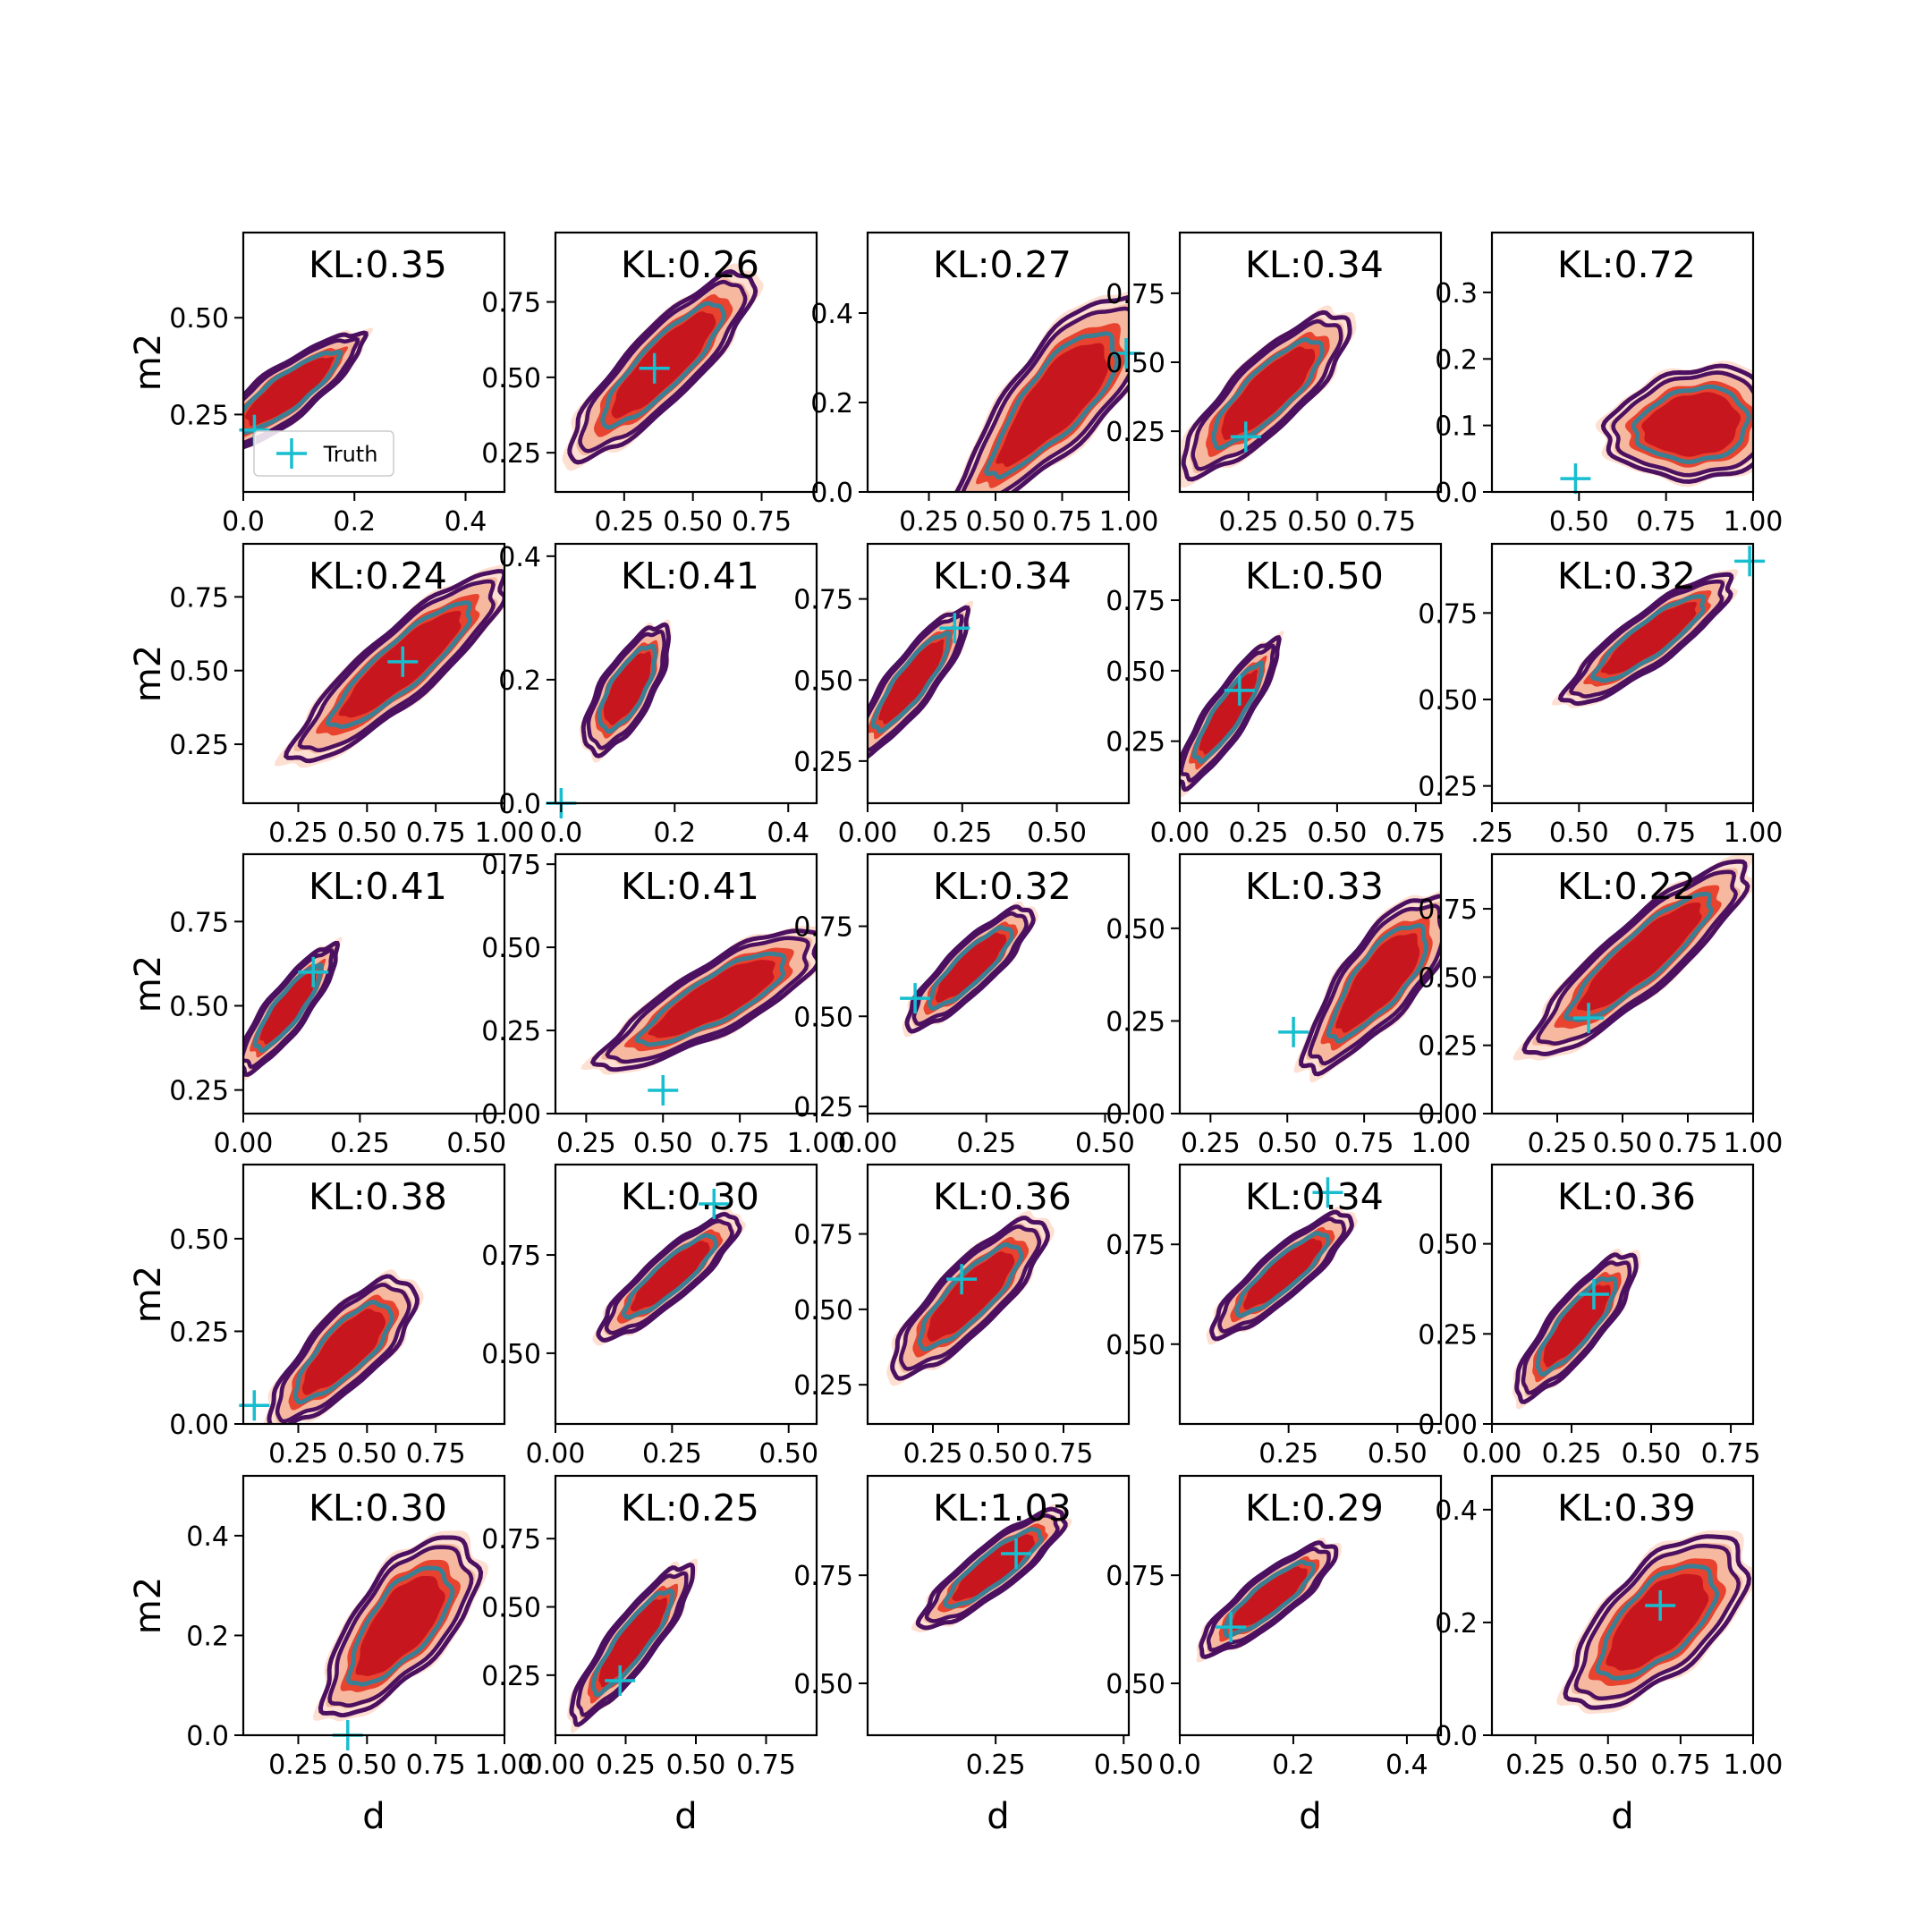 This screenshot has height=1932, width=1932. What do you see at coordinates (331, 1655) in the screenshot?
I see `panel-5-1: 0.25 0.50 0.75 1.00 0.0 0.2 0.4 KL:0.30 m2 d` at bounding box center [331, 1655].